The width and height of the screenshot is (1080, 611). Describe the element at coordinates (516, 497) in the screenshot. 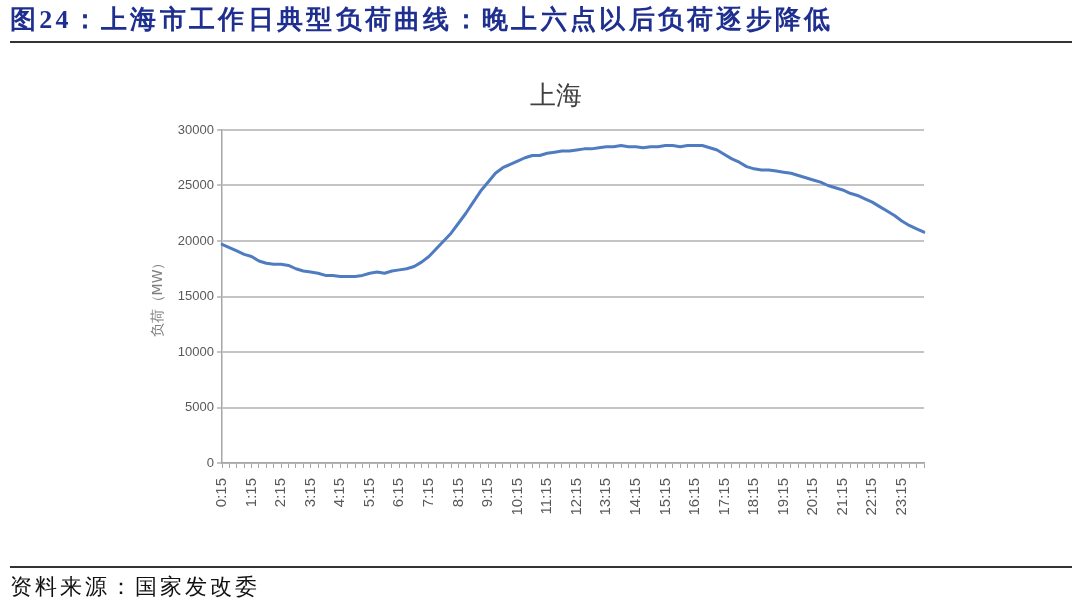

I see `x-tick-label: 10:15` at that location.